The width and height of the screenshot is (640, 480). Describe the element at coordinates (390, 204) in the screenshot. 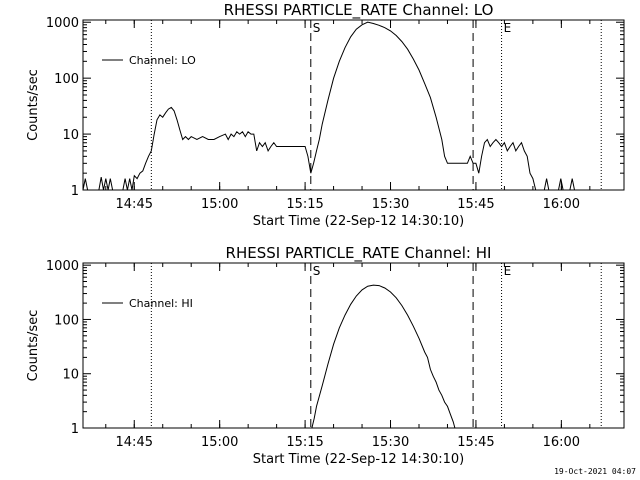

I see `panel-1-xtick-label: 15:30` at that location.